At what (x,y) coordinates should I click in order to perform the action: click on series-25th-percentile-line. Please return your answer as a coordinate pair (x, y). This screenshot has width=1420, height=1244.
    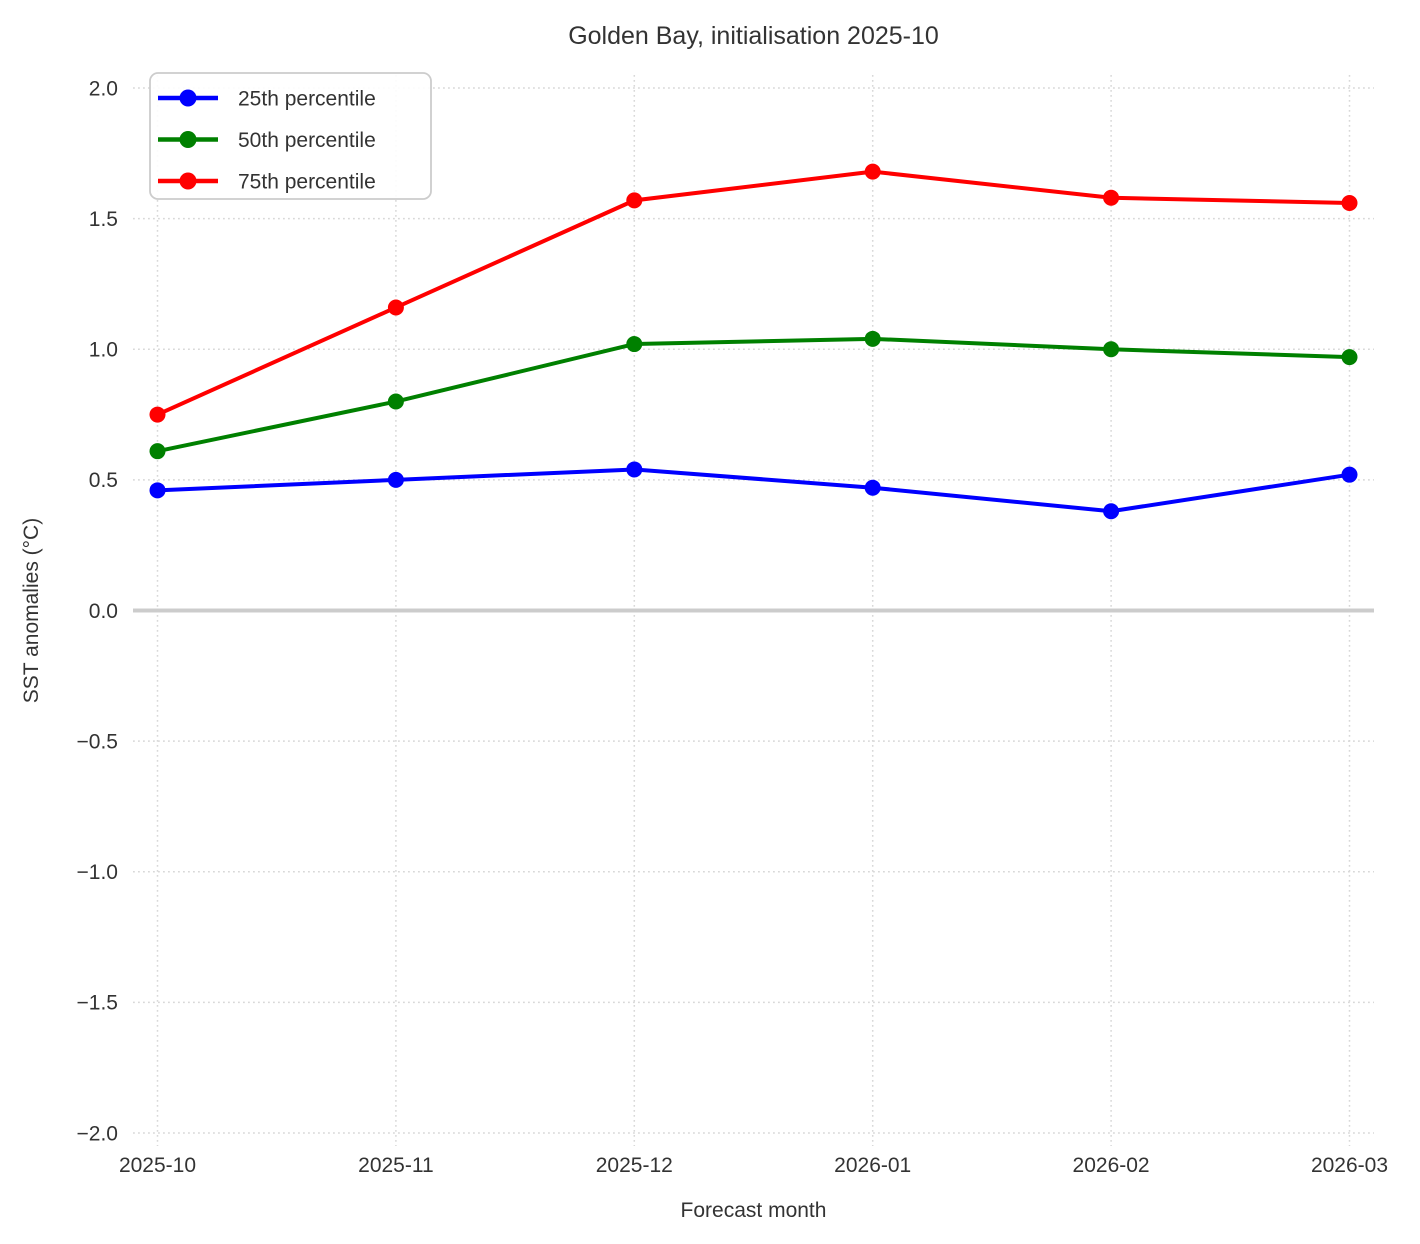
    Looking at the image, I should click on (753, 490).